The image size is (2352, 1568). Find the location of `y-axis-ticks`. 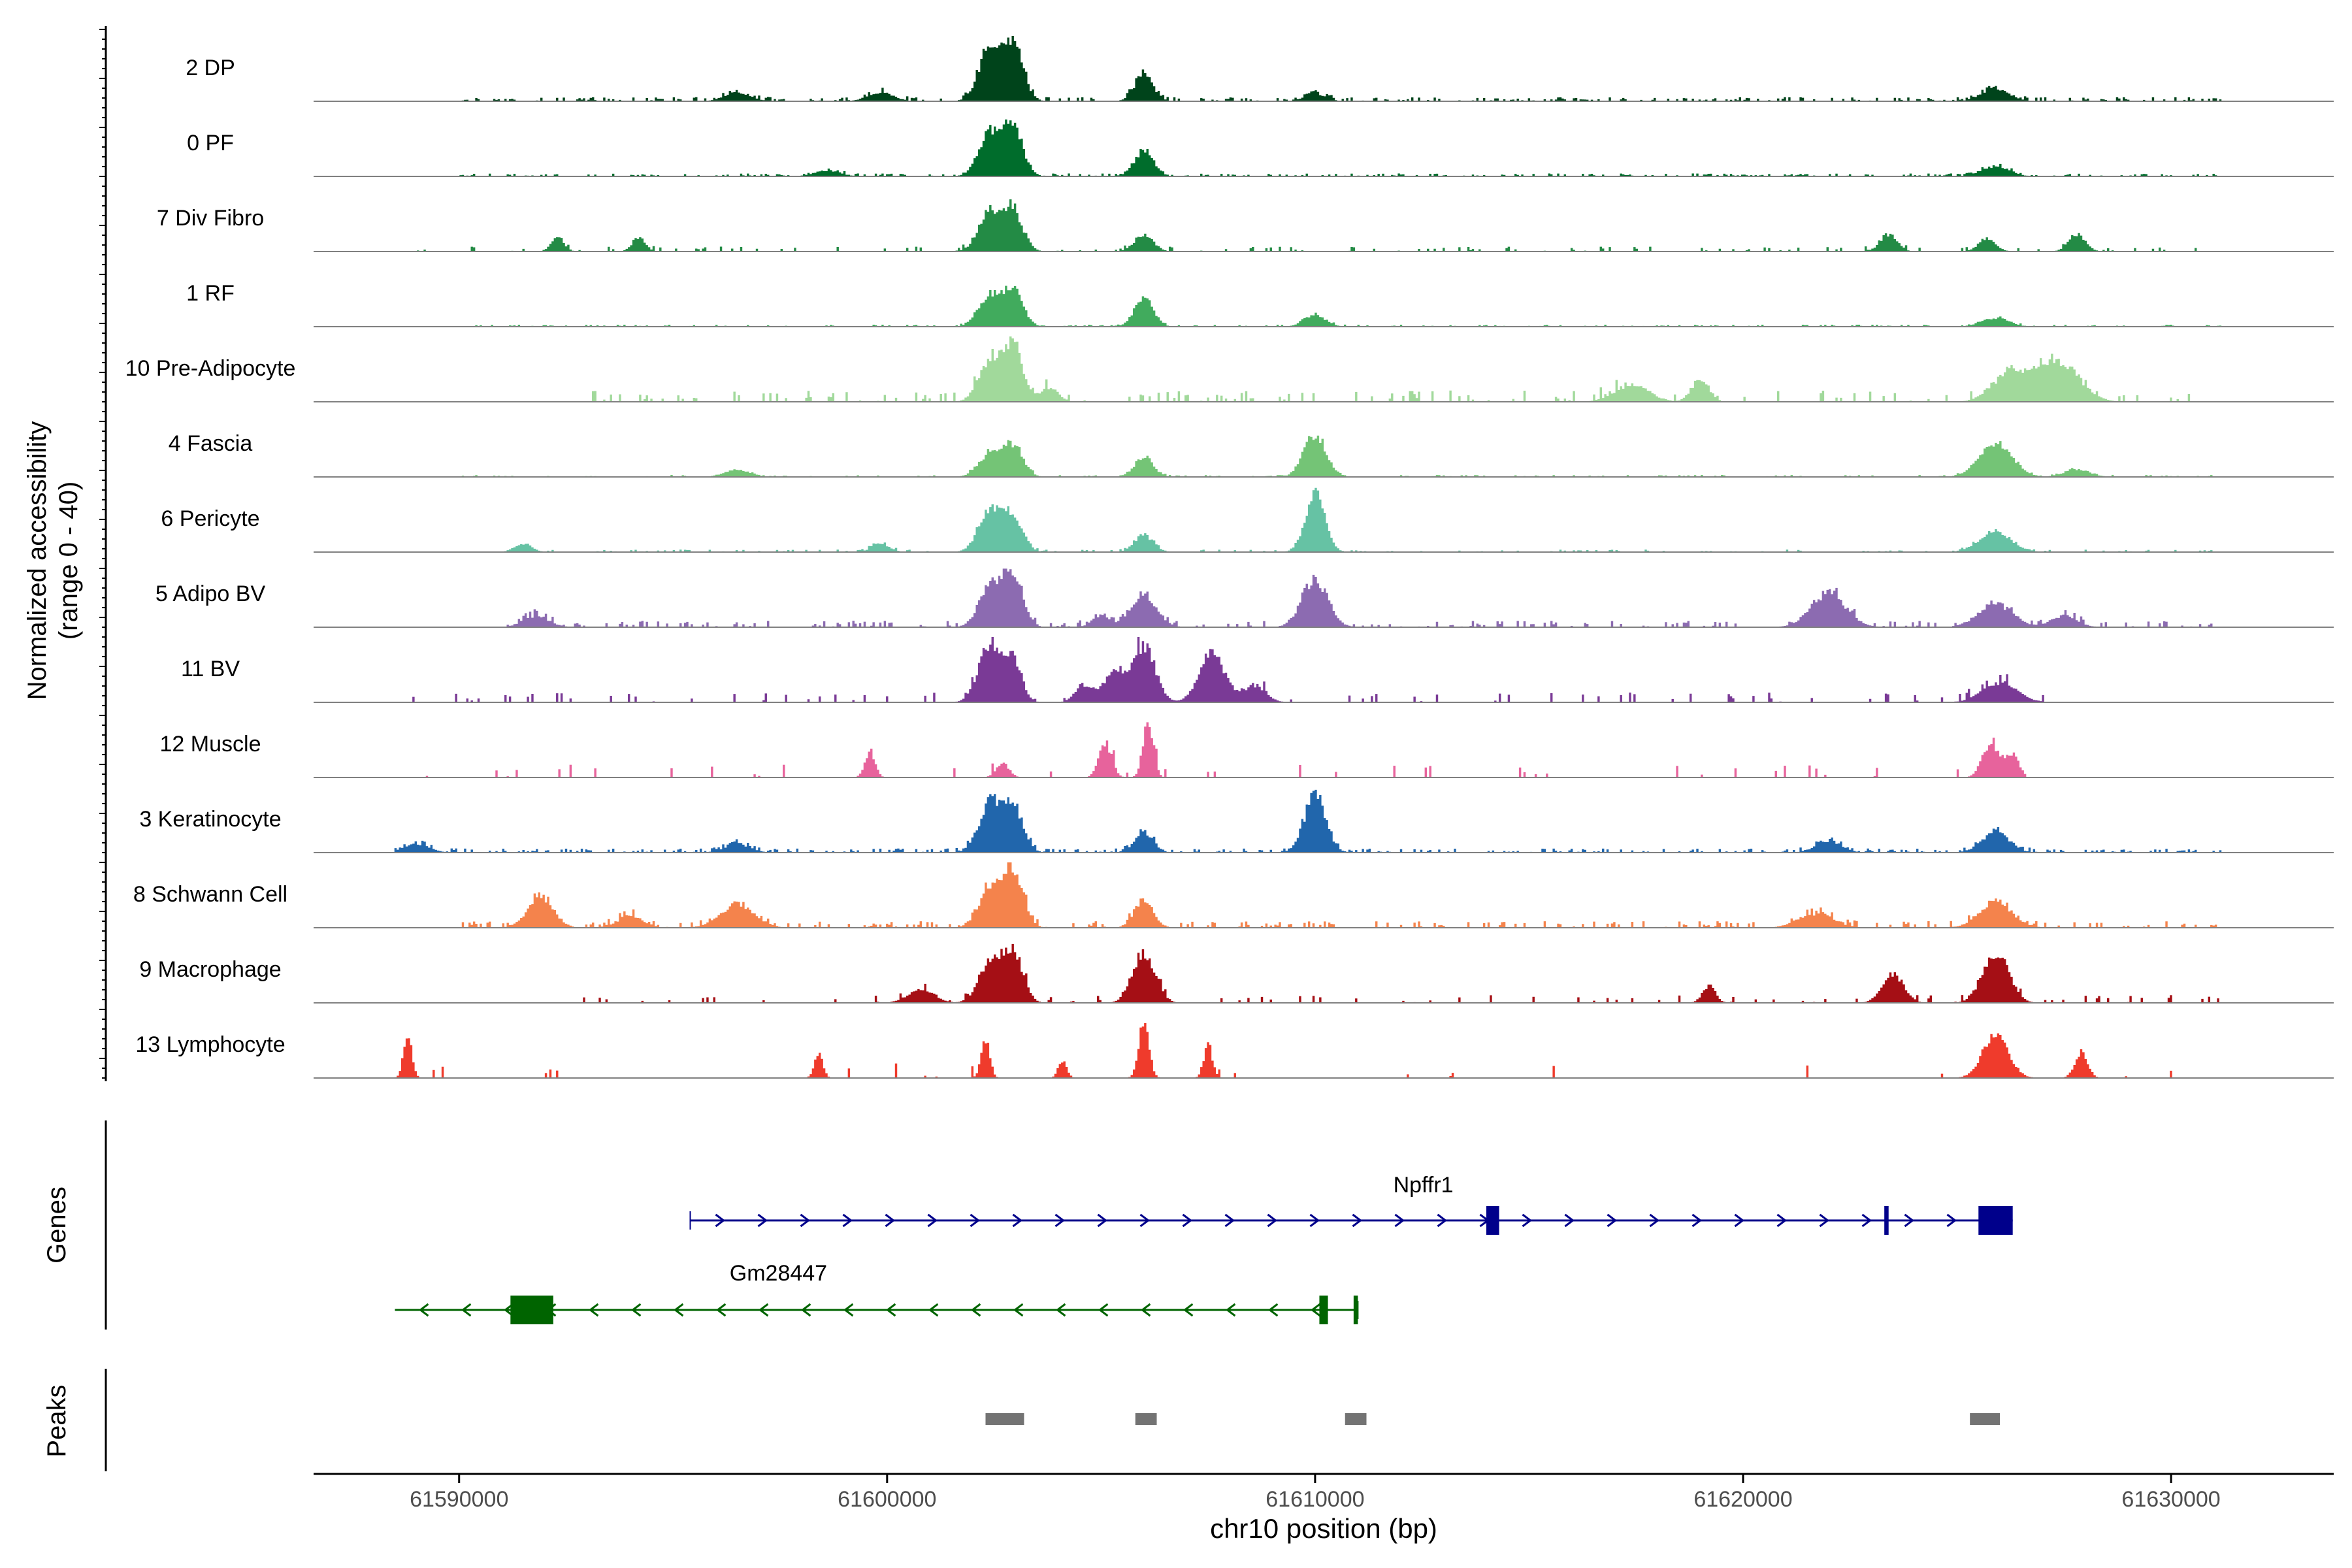

y-axis-ticks is located at coordinates (102, 554).